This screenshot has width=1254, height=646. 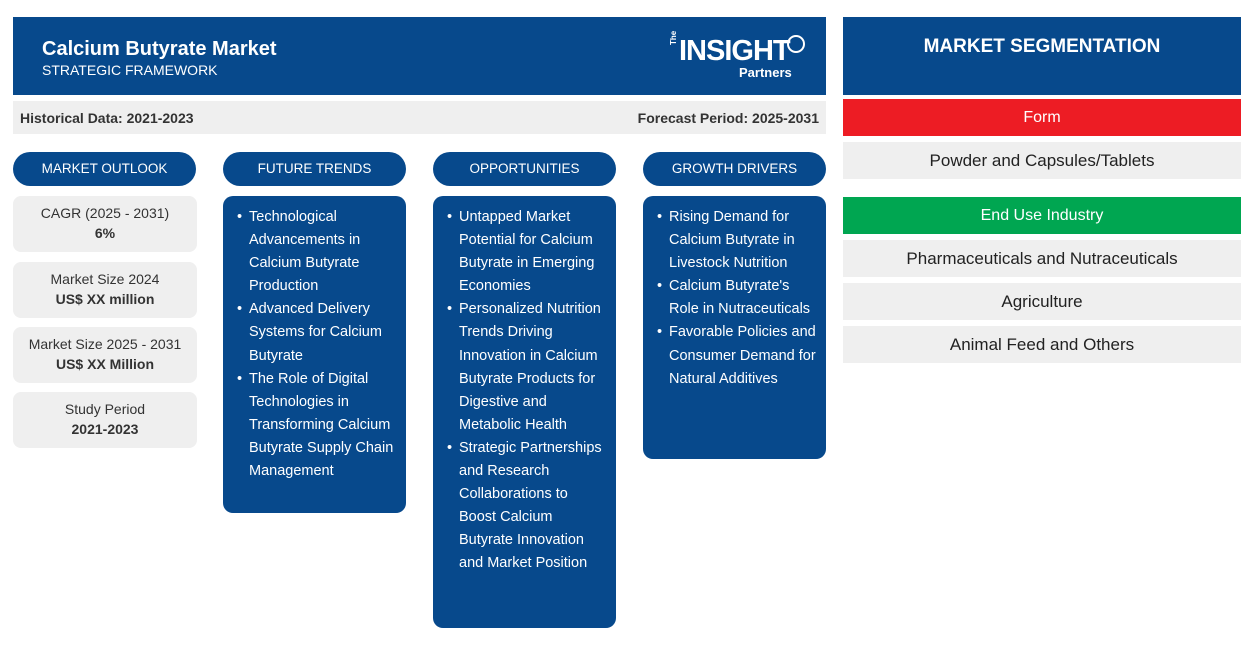 I want to click on report-subtitle: STRATEGIC FRAMEWORK, so click(x=130, y=70).